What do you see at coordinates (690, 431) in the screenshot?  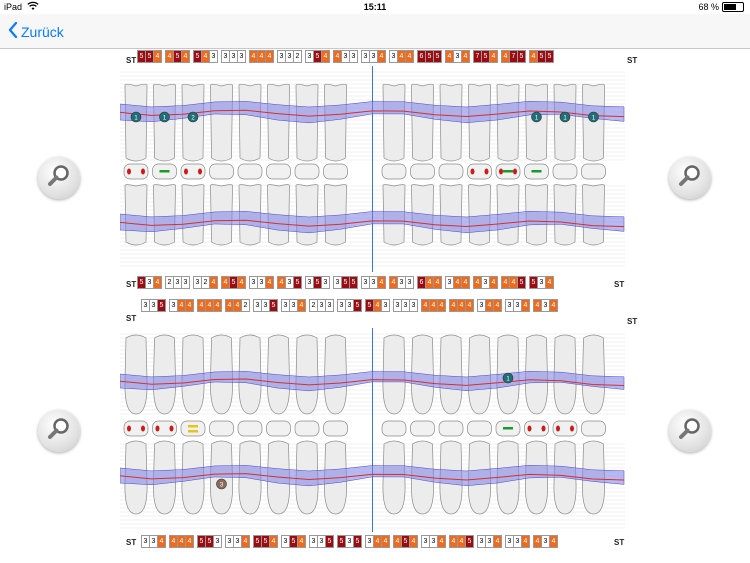 I see `zoom-lower-left-quadrant-button` at bounding box center [690, 431].